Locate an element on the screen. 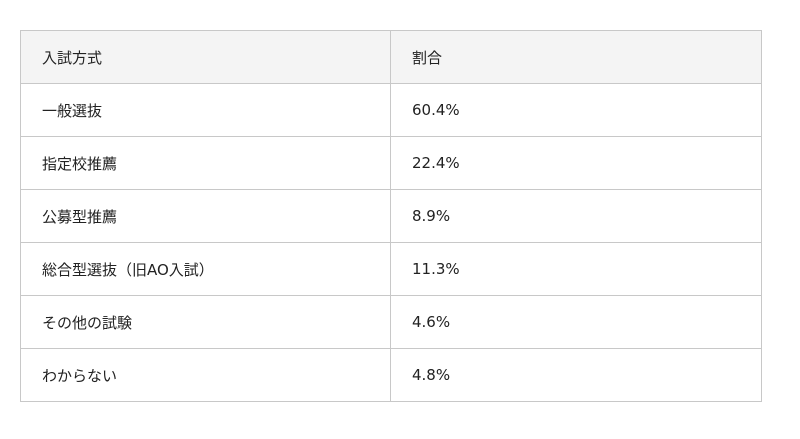 The image size is (800, 439). table-row: 指定校推薦 22.4% is located at coordinates (391, 163).